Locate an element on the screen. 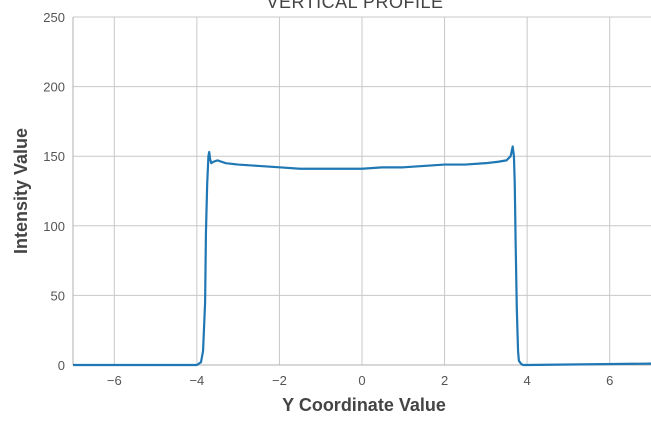 The height and width of the screenshot is (423, 651). y-tick-label: 150 is located at coordinates (54, 156).